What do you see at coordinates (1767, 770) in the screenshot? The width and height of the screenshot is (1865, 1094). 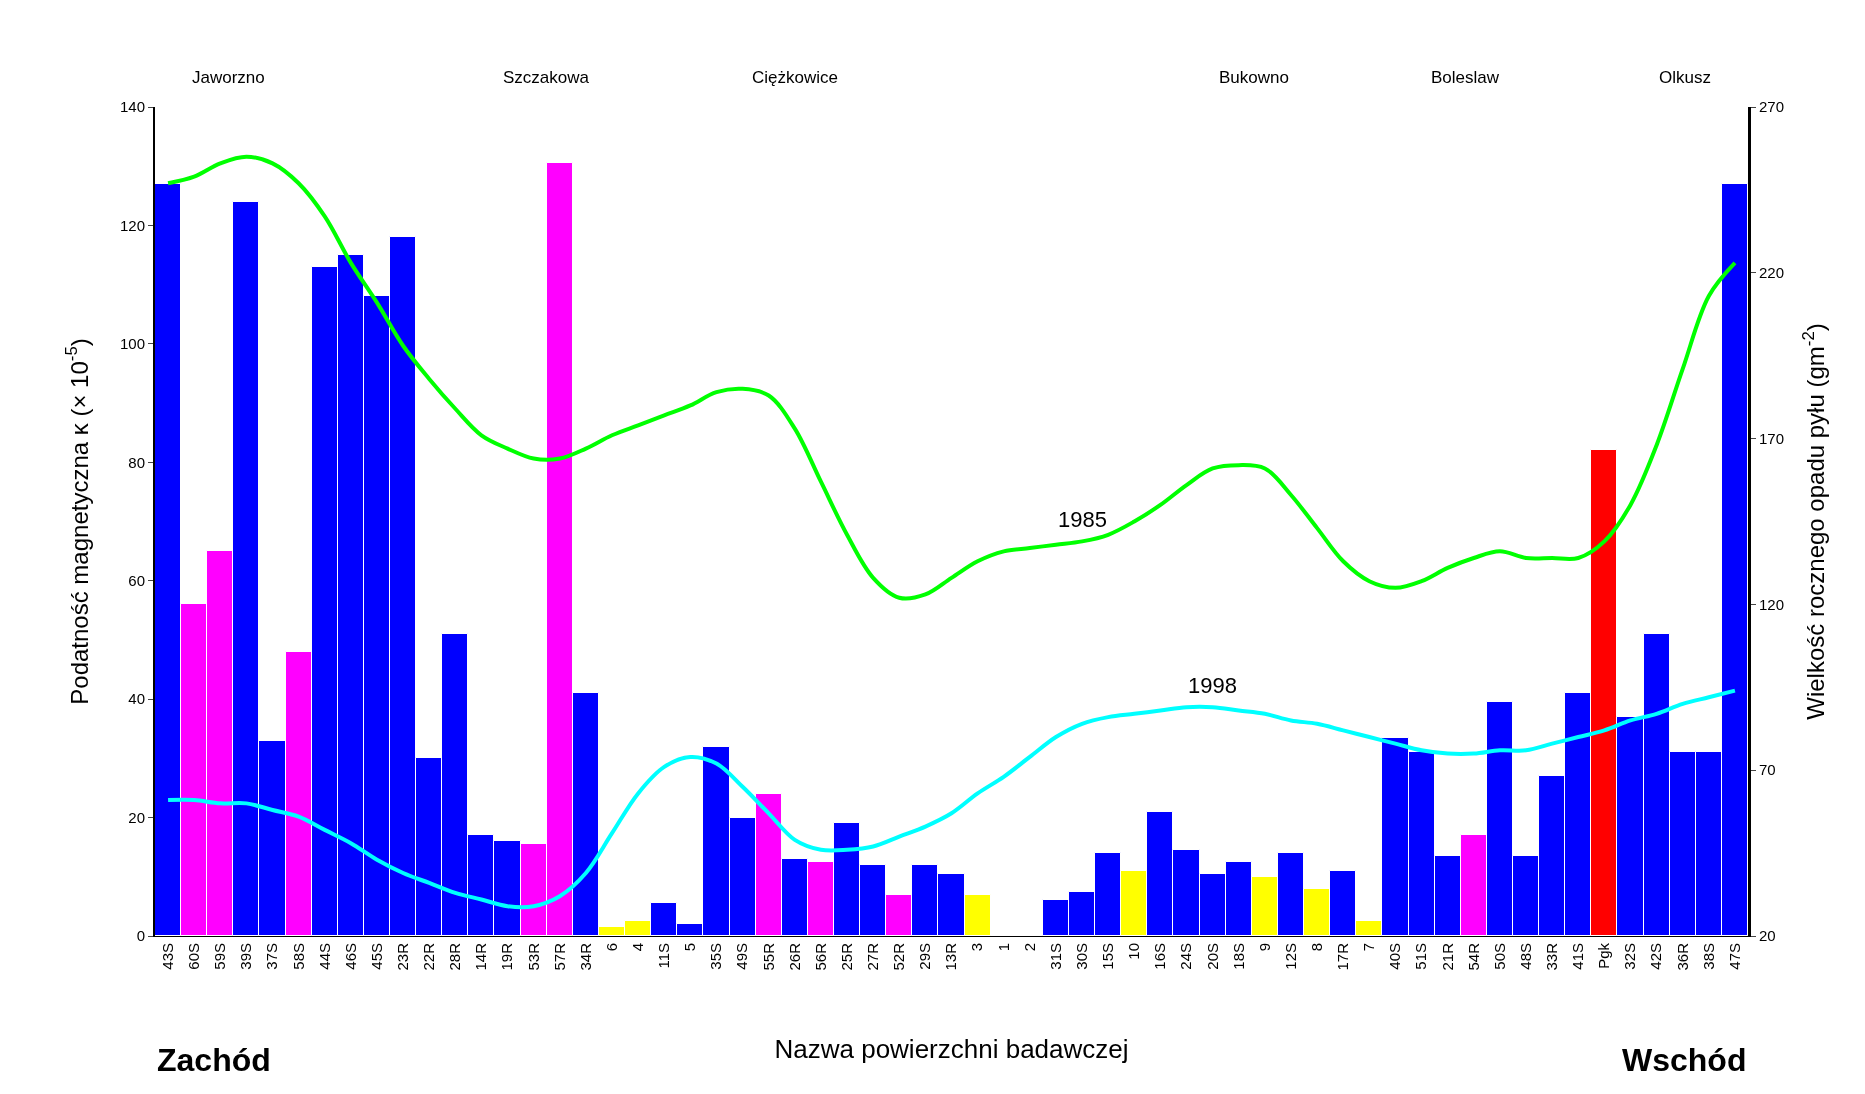 I see `y2-tick-label: 70` at bounding box center [1767, 770].